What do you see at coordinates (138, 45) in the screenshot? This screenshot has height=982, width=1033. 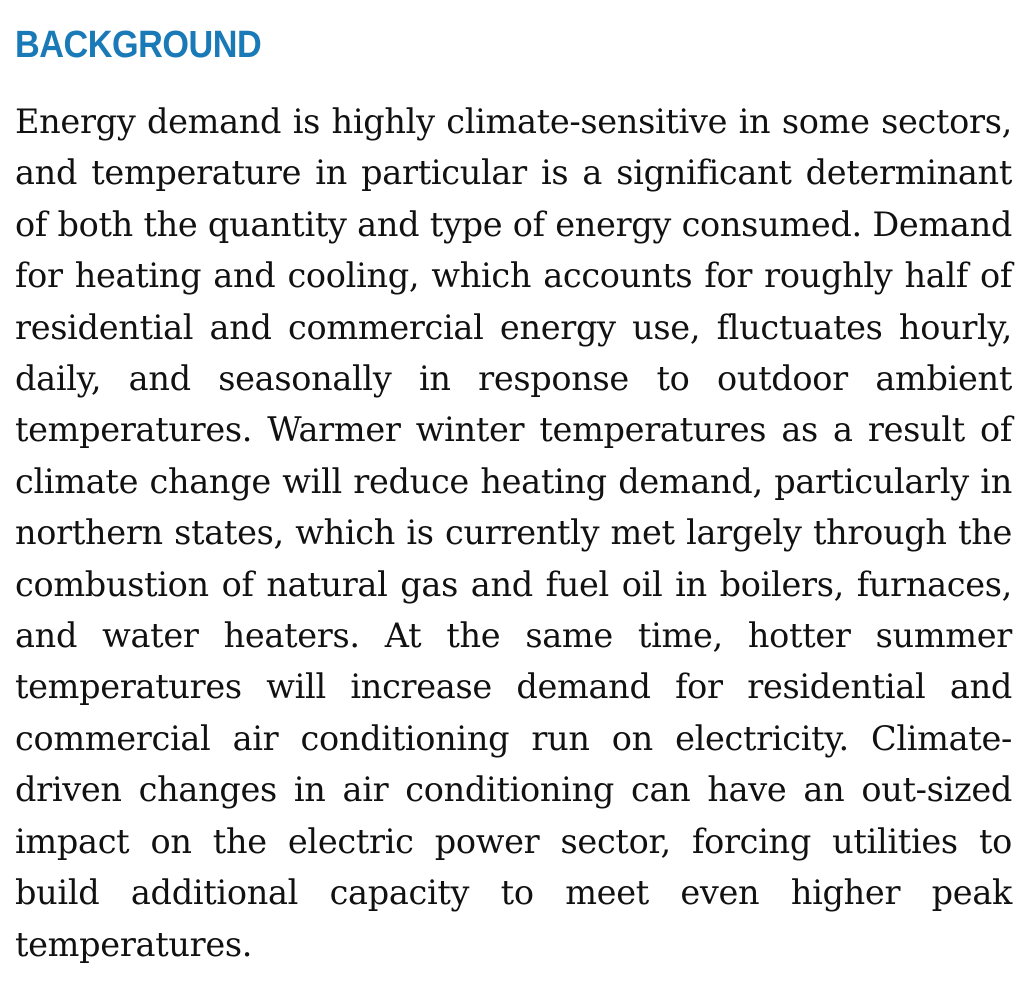 I see `section-heading: BACKGROUND` at bounding box center [138, 45].